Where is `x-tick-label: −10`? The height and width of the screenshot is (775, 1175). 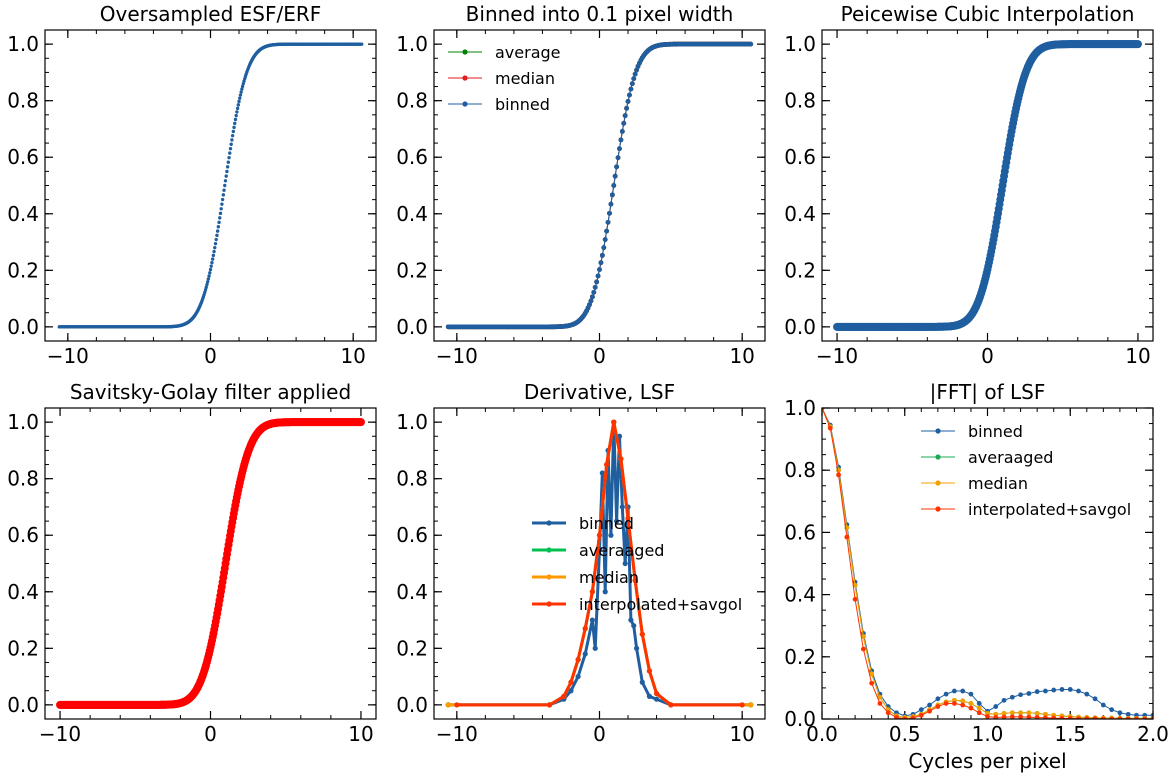
x-tick-label: −10 is located at coordinates (60, 734).